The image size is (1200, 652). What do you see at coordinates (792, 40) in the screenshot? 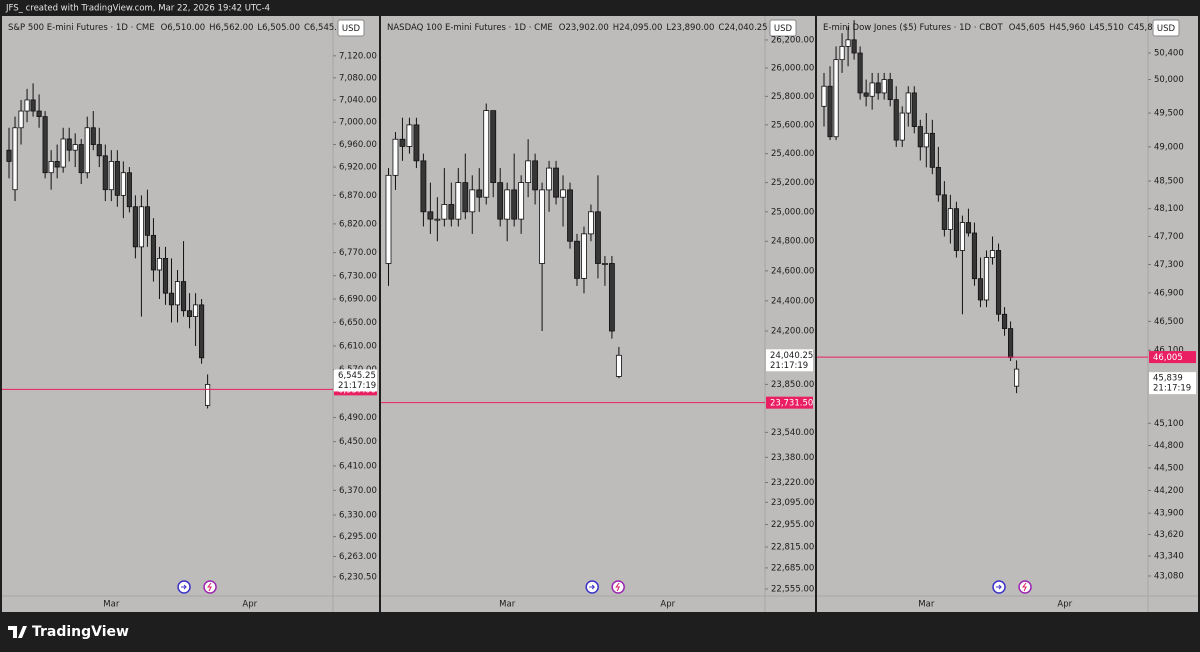
I see `y-tick-label: 26,200.00` at bounding box center [792, 40].